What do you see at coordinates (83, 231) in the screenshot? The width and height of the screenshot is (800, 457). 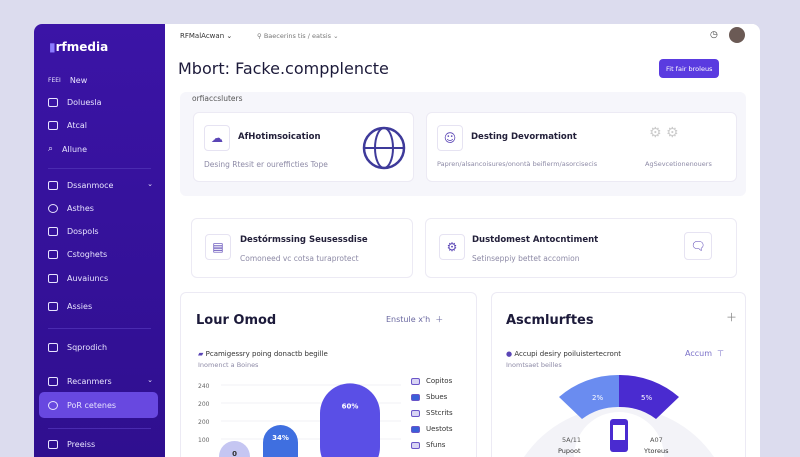 I see `sidebar-label: Dospols` at bounding box center [83, 231].